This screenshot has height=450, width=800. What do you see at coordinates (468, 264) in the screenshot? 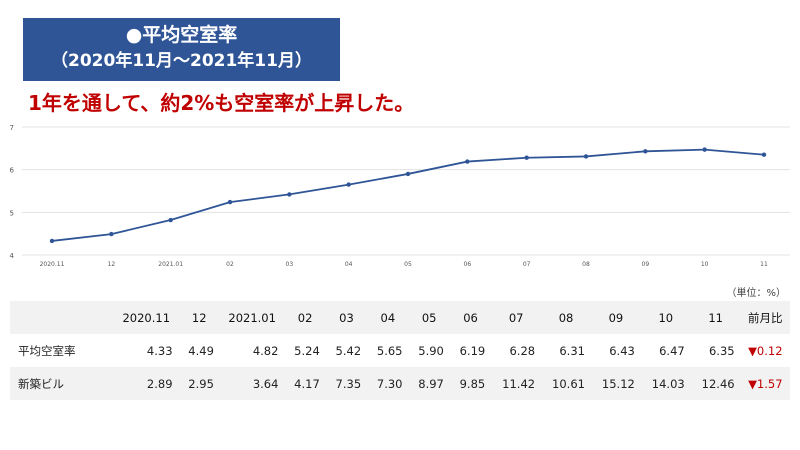
I see `x-tick-label: 06` at bounding box center [468, 264].